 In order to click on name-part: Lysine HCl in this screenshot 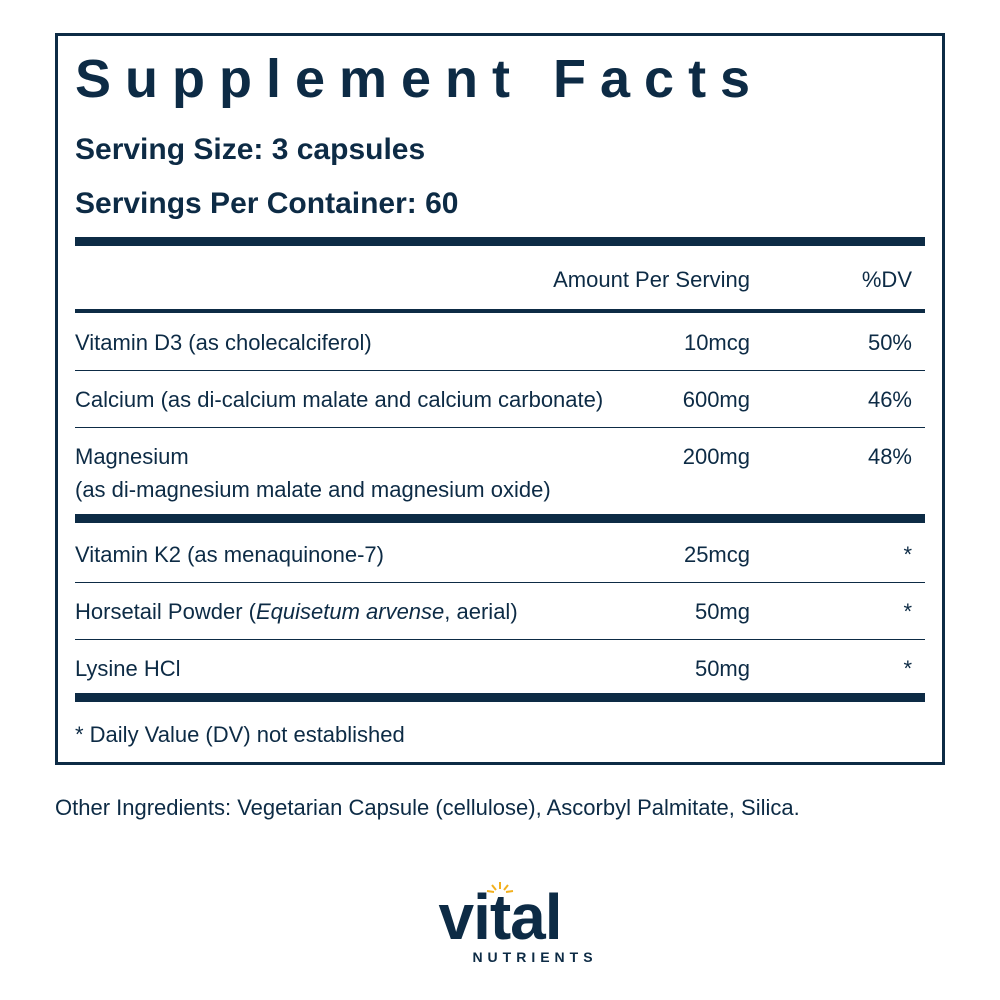, I will do `click(128, 668)`.